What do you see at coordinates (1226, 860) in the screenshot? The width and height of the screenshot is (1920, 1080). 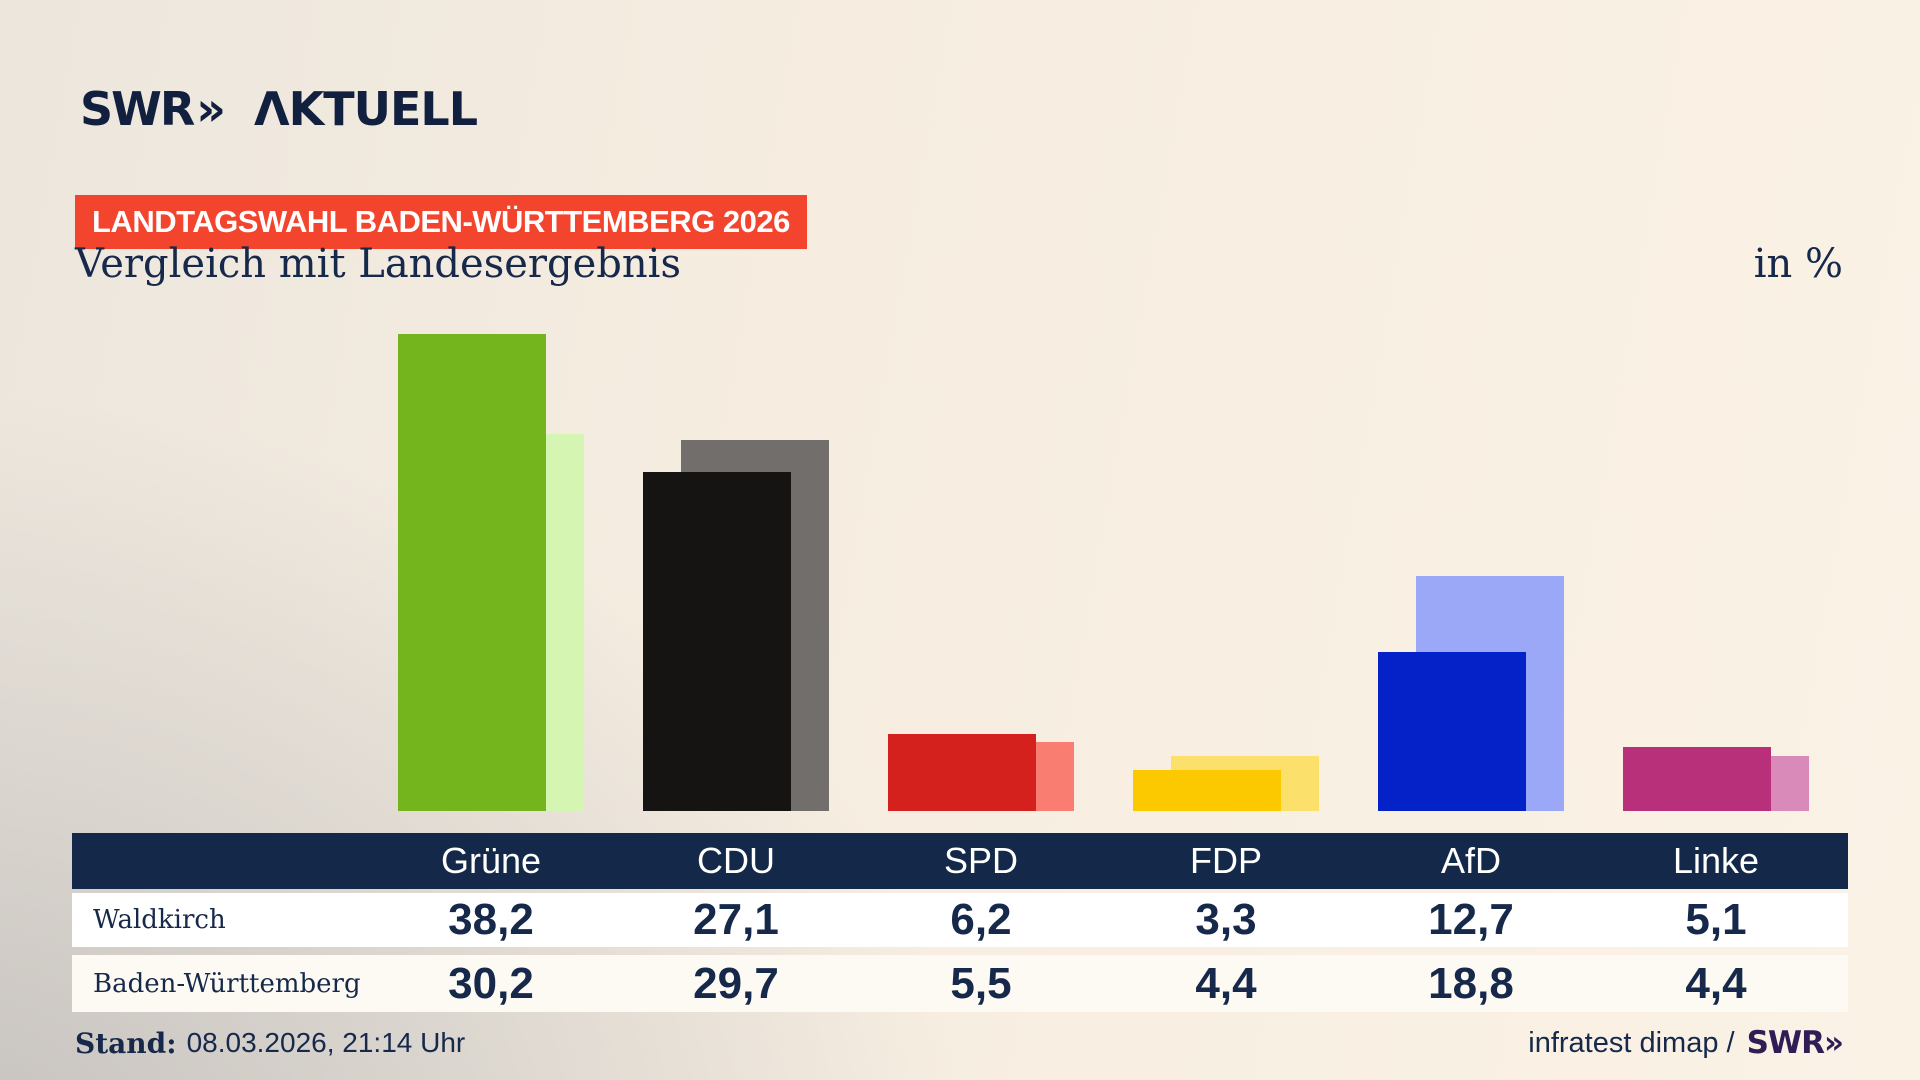 I see `column-header-fdp: FDP` at bounding box center [1226, 860].